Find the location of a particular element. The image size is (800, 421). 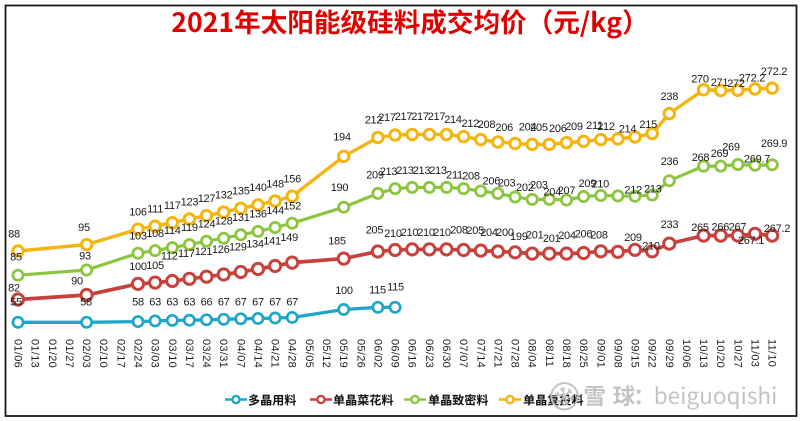

svg-text: 112 is located at coordinates (169, 256).